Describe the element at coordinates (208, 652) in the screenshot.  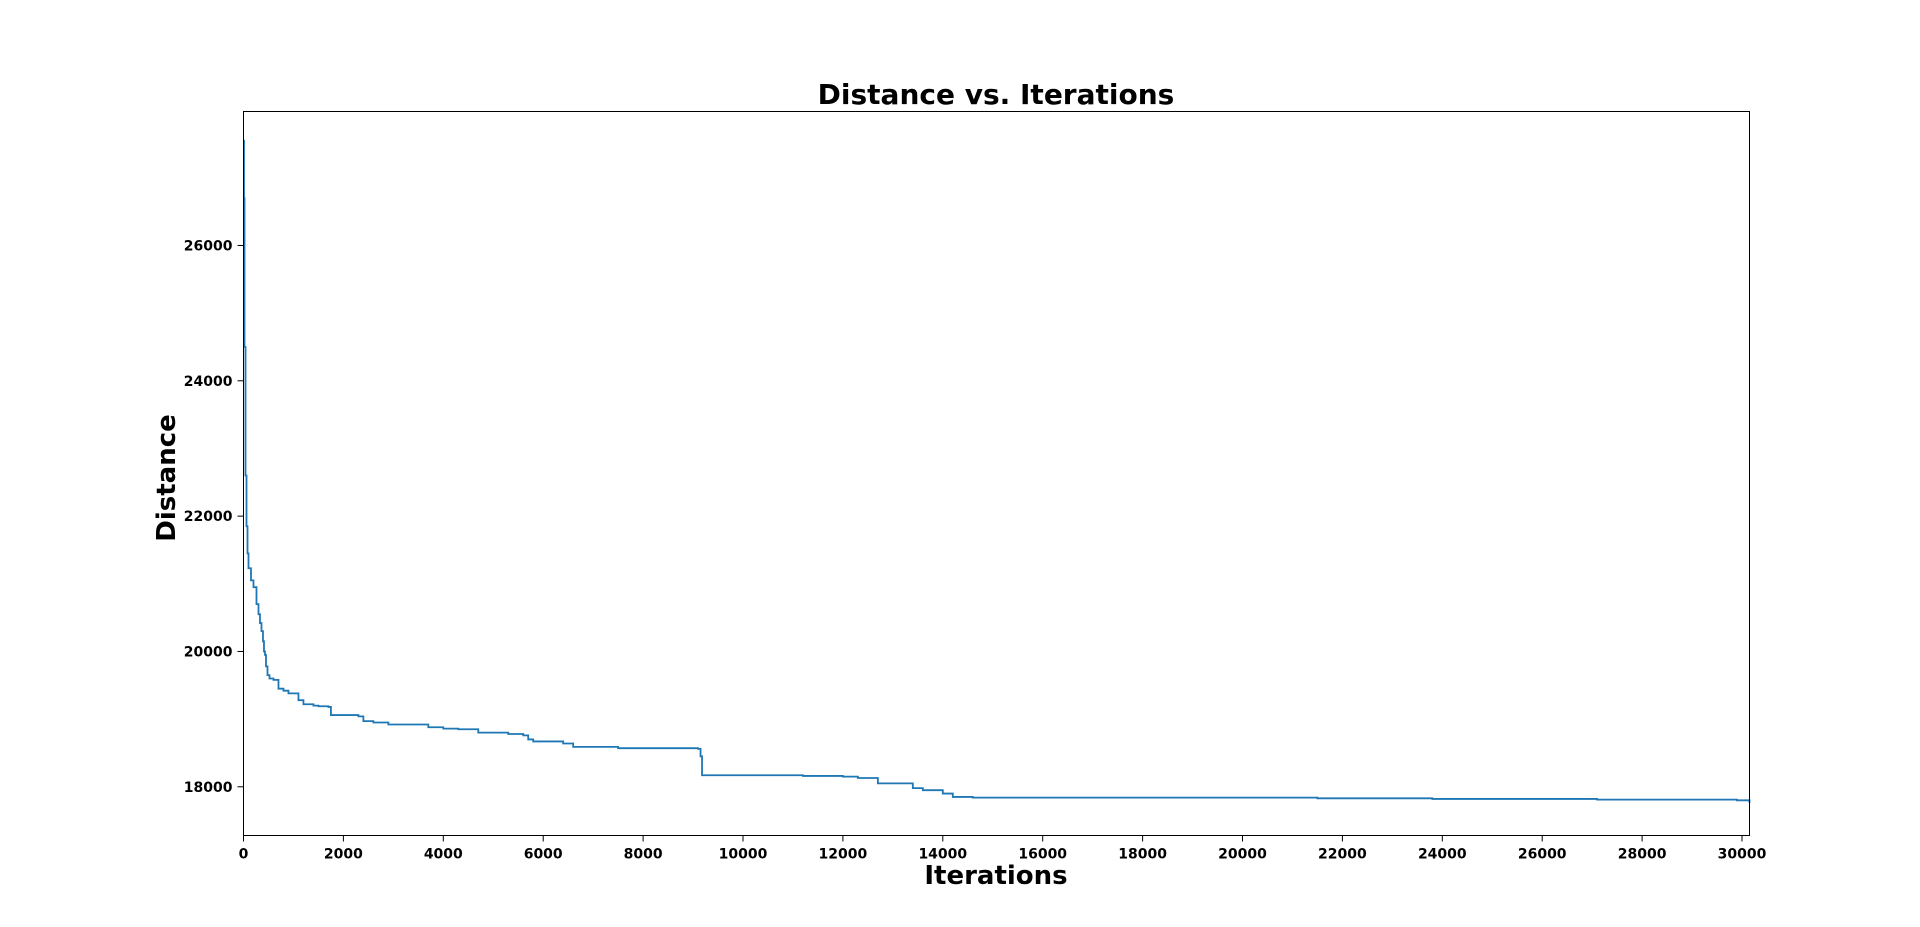
I see `y-tick-label: 20000` at that location.